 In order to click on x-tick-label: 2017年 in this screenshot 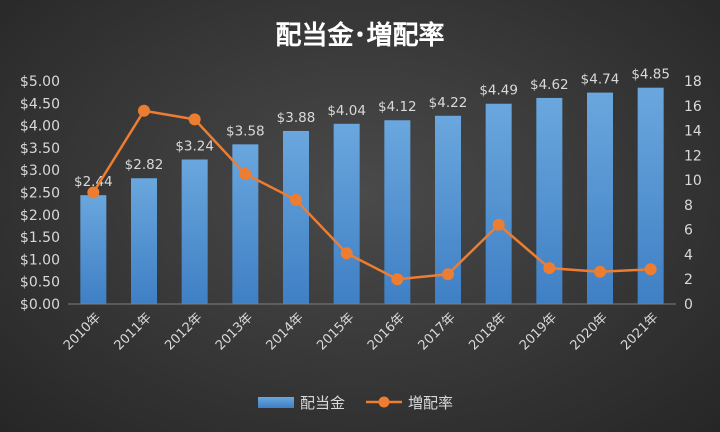, I will do `click(437, 331)`.